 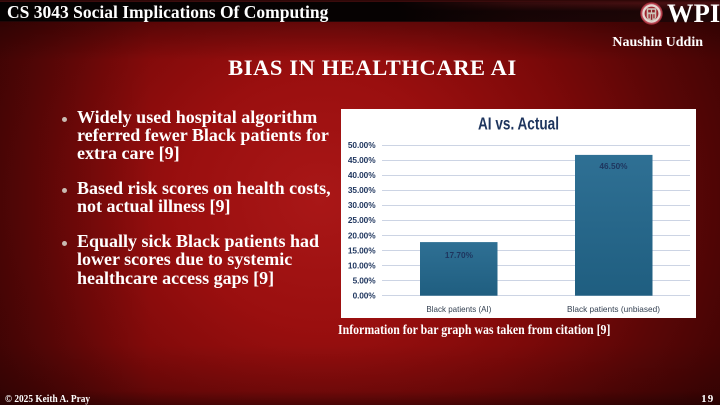 I want to click on svg-text: 20.00%, so click(x=362, y=235).